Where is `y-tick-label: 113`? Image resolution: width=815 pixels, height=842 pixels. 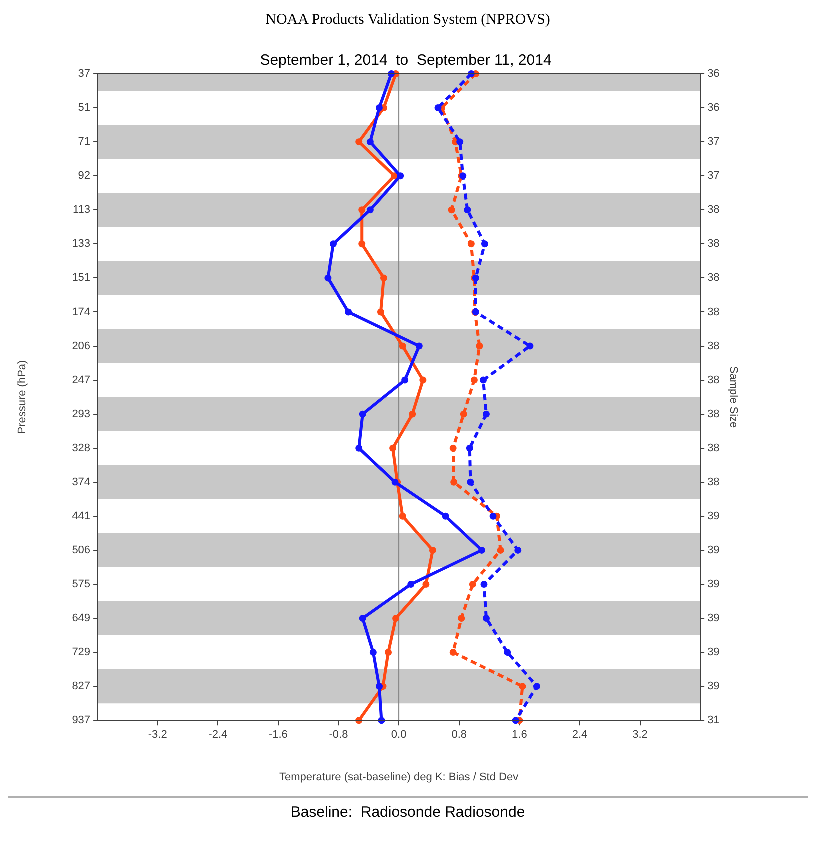
y-tick-label: 113 is located at coordinates (82, 210).